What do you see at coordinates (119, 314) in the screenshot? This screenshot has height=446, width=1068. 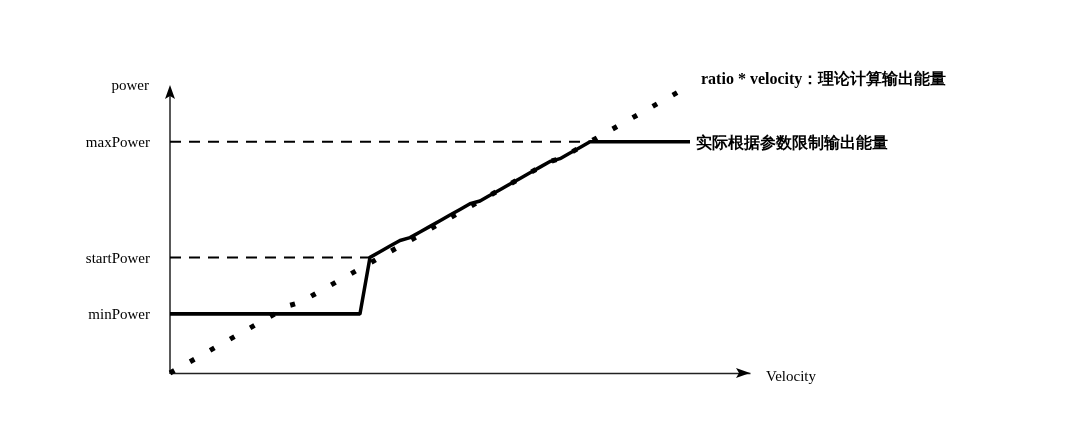 I see `ref-line-label: minPower` at bounding box center [119, 314].